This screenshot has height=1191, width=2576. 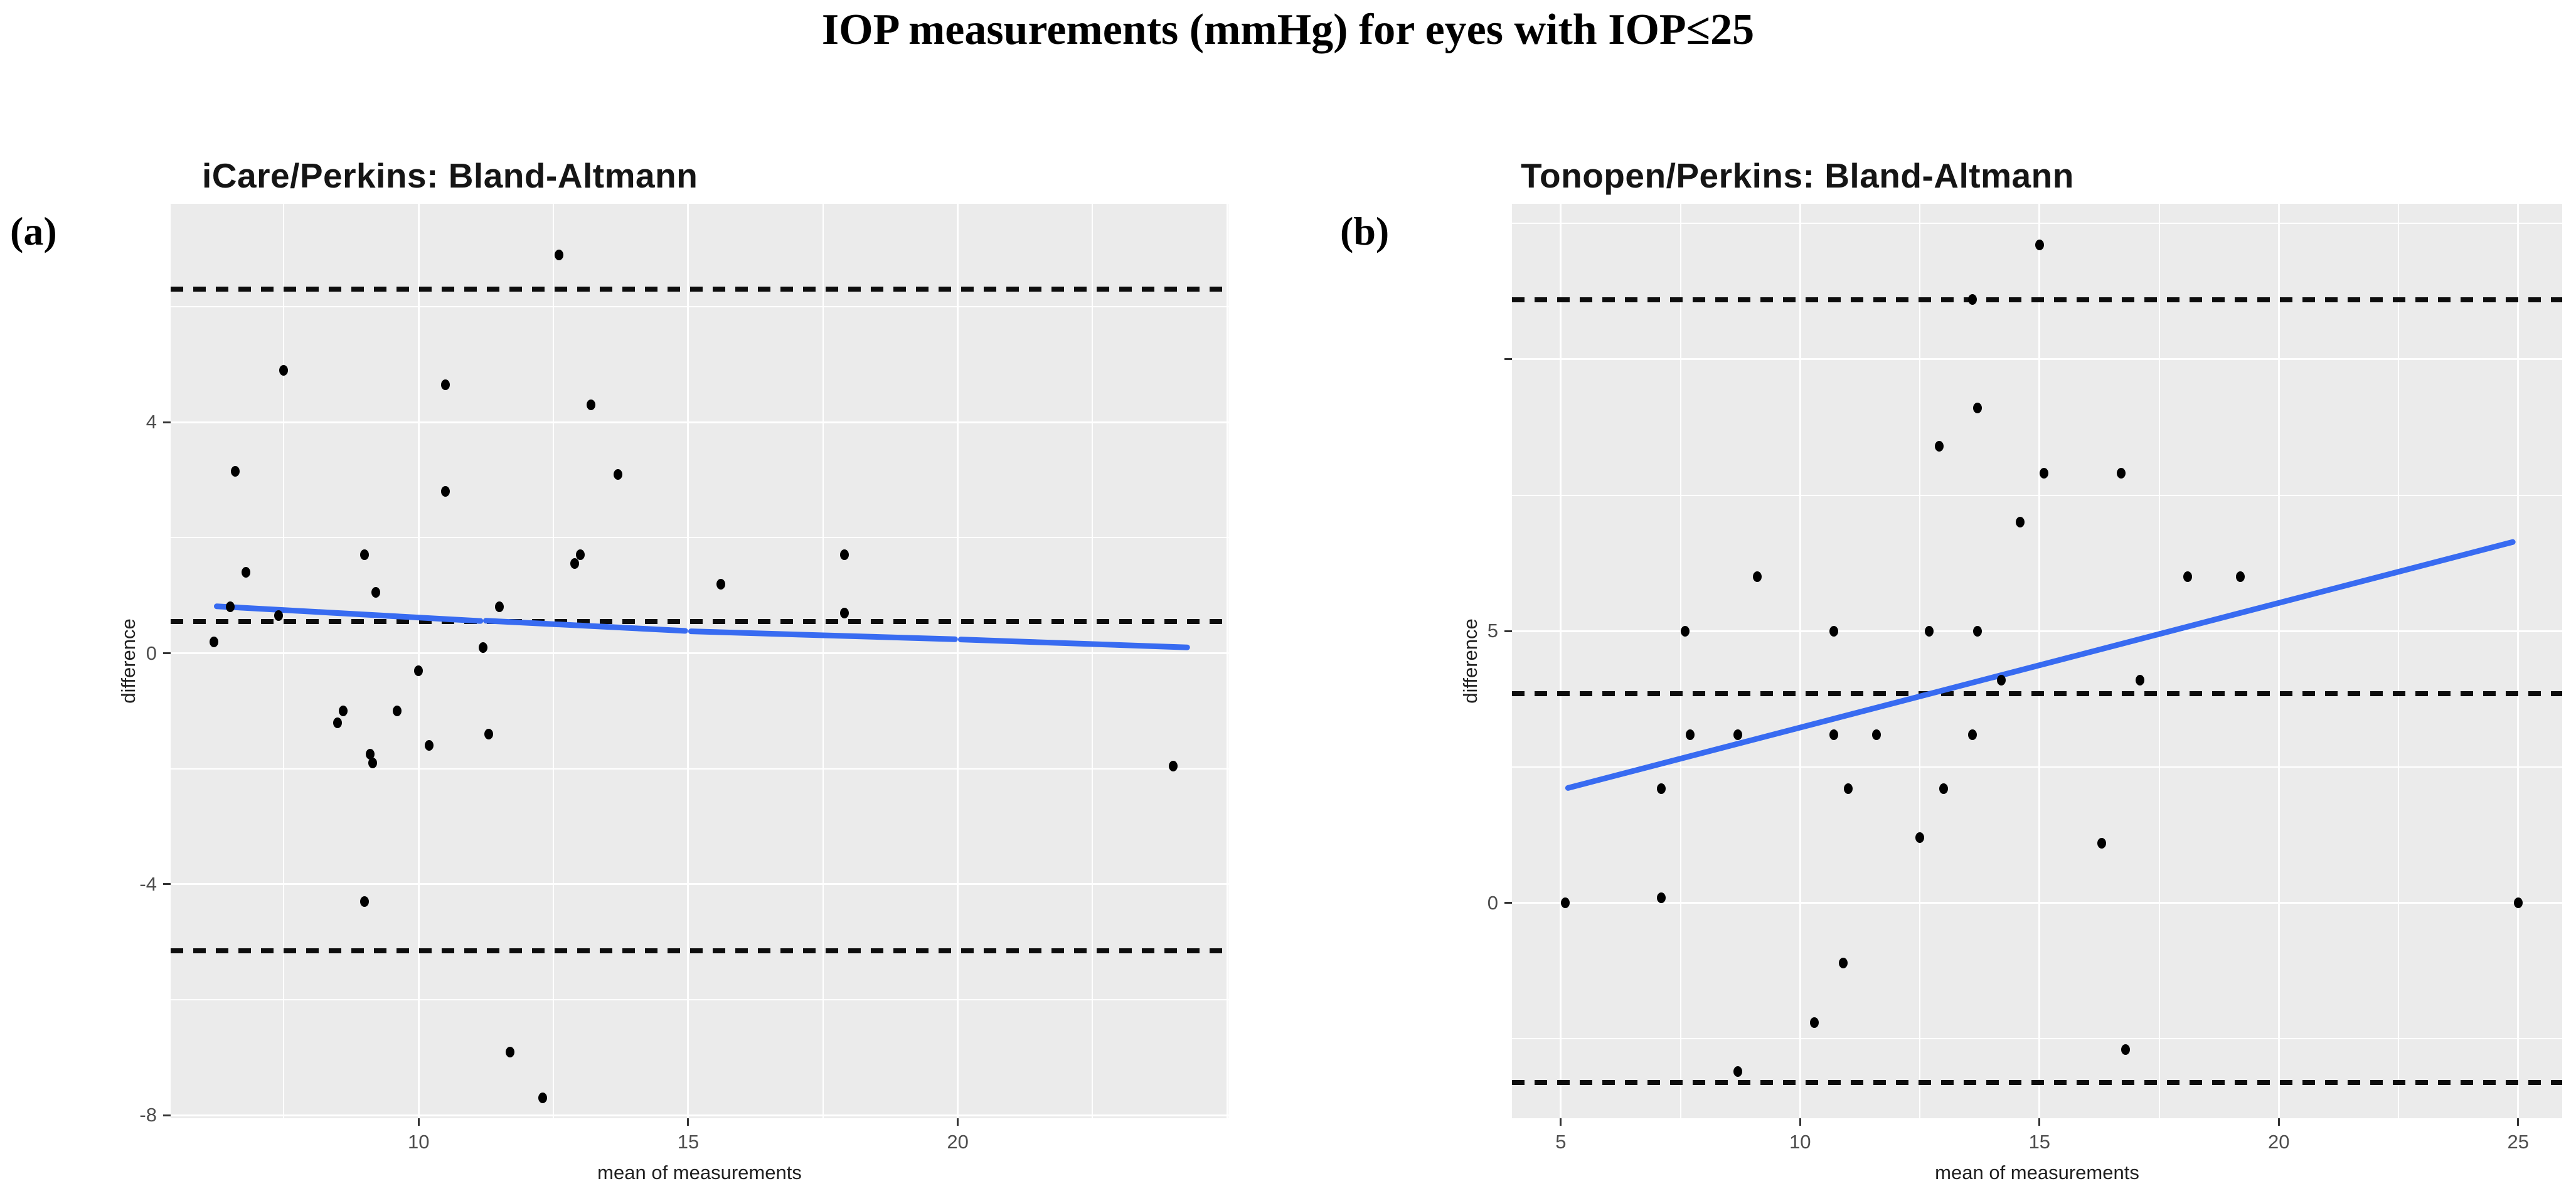 What do you see at coordinates (2518, 1142) in the screenshot?
I see `x-tick-label: 25` at bounding box center [2518, 1142].